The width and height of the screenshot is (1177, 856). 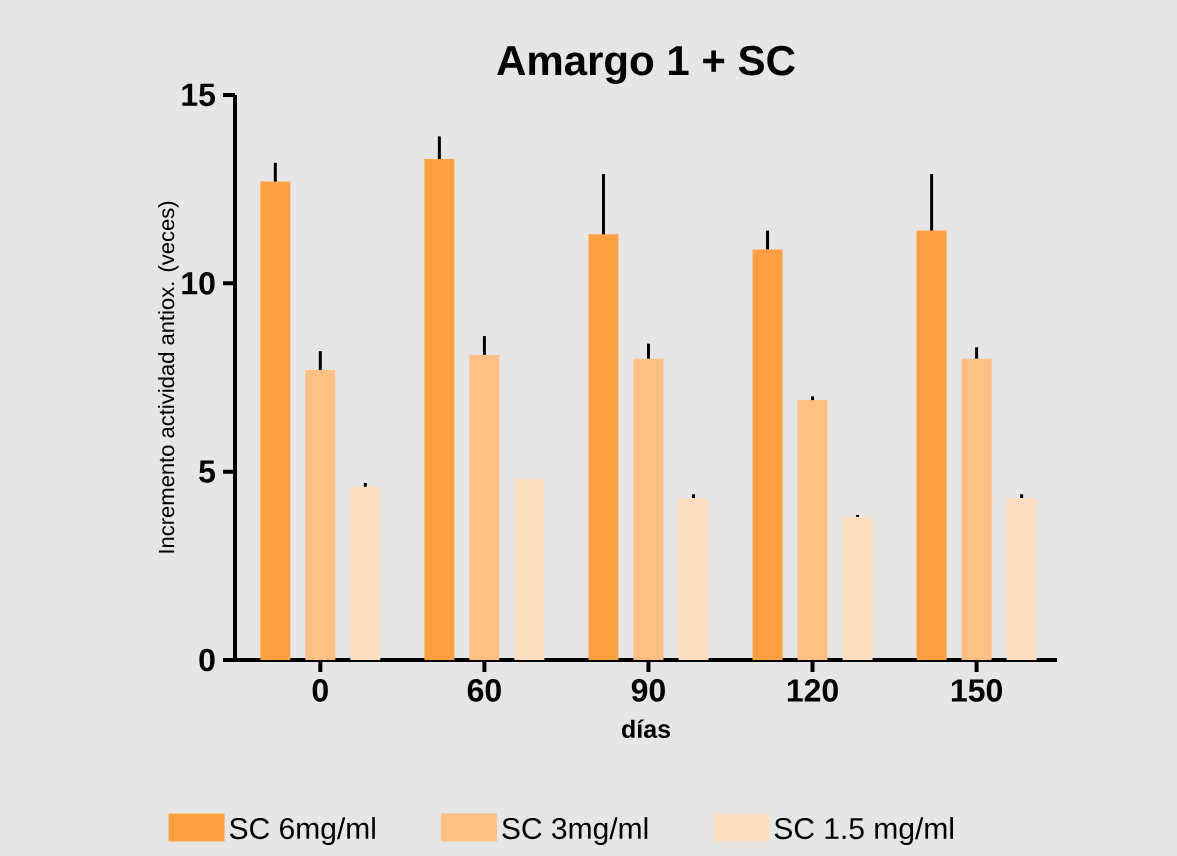 What do you see at coordinates (976, 690) in the screenshot?
I see `x-tick-label: 150` at bounding box center [976, 690].